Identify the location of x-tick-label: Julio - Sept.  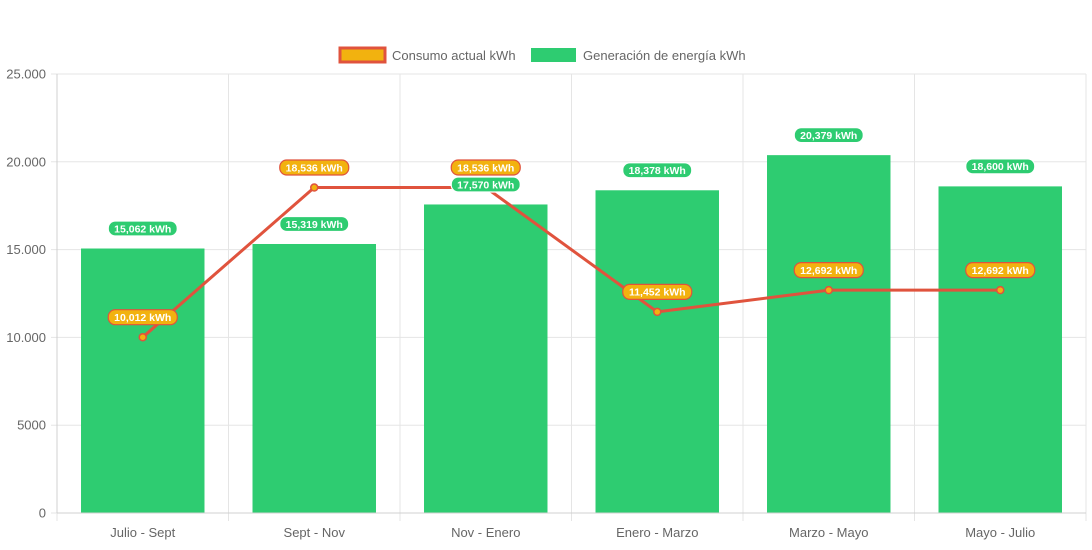
(142, 532).